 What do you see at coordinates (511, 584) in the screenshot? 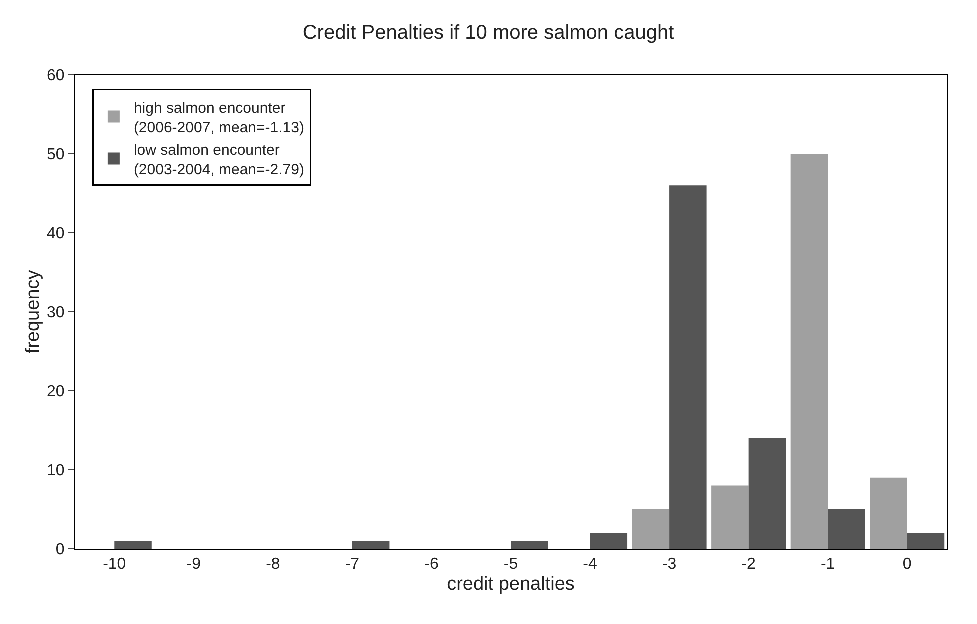
I see `x-axis-title: credit penalties` at bounding box center [511, 584].